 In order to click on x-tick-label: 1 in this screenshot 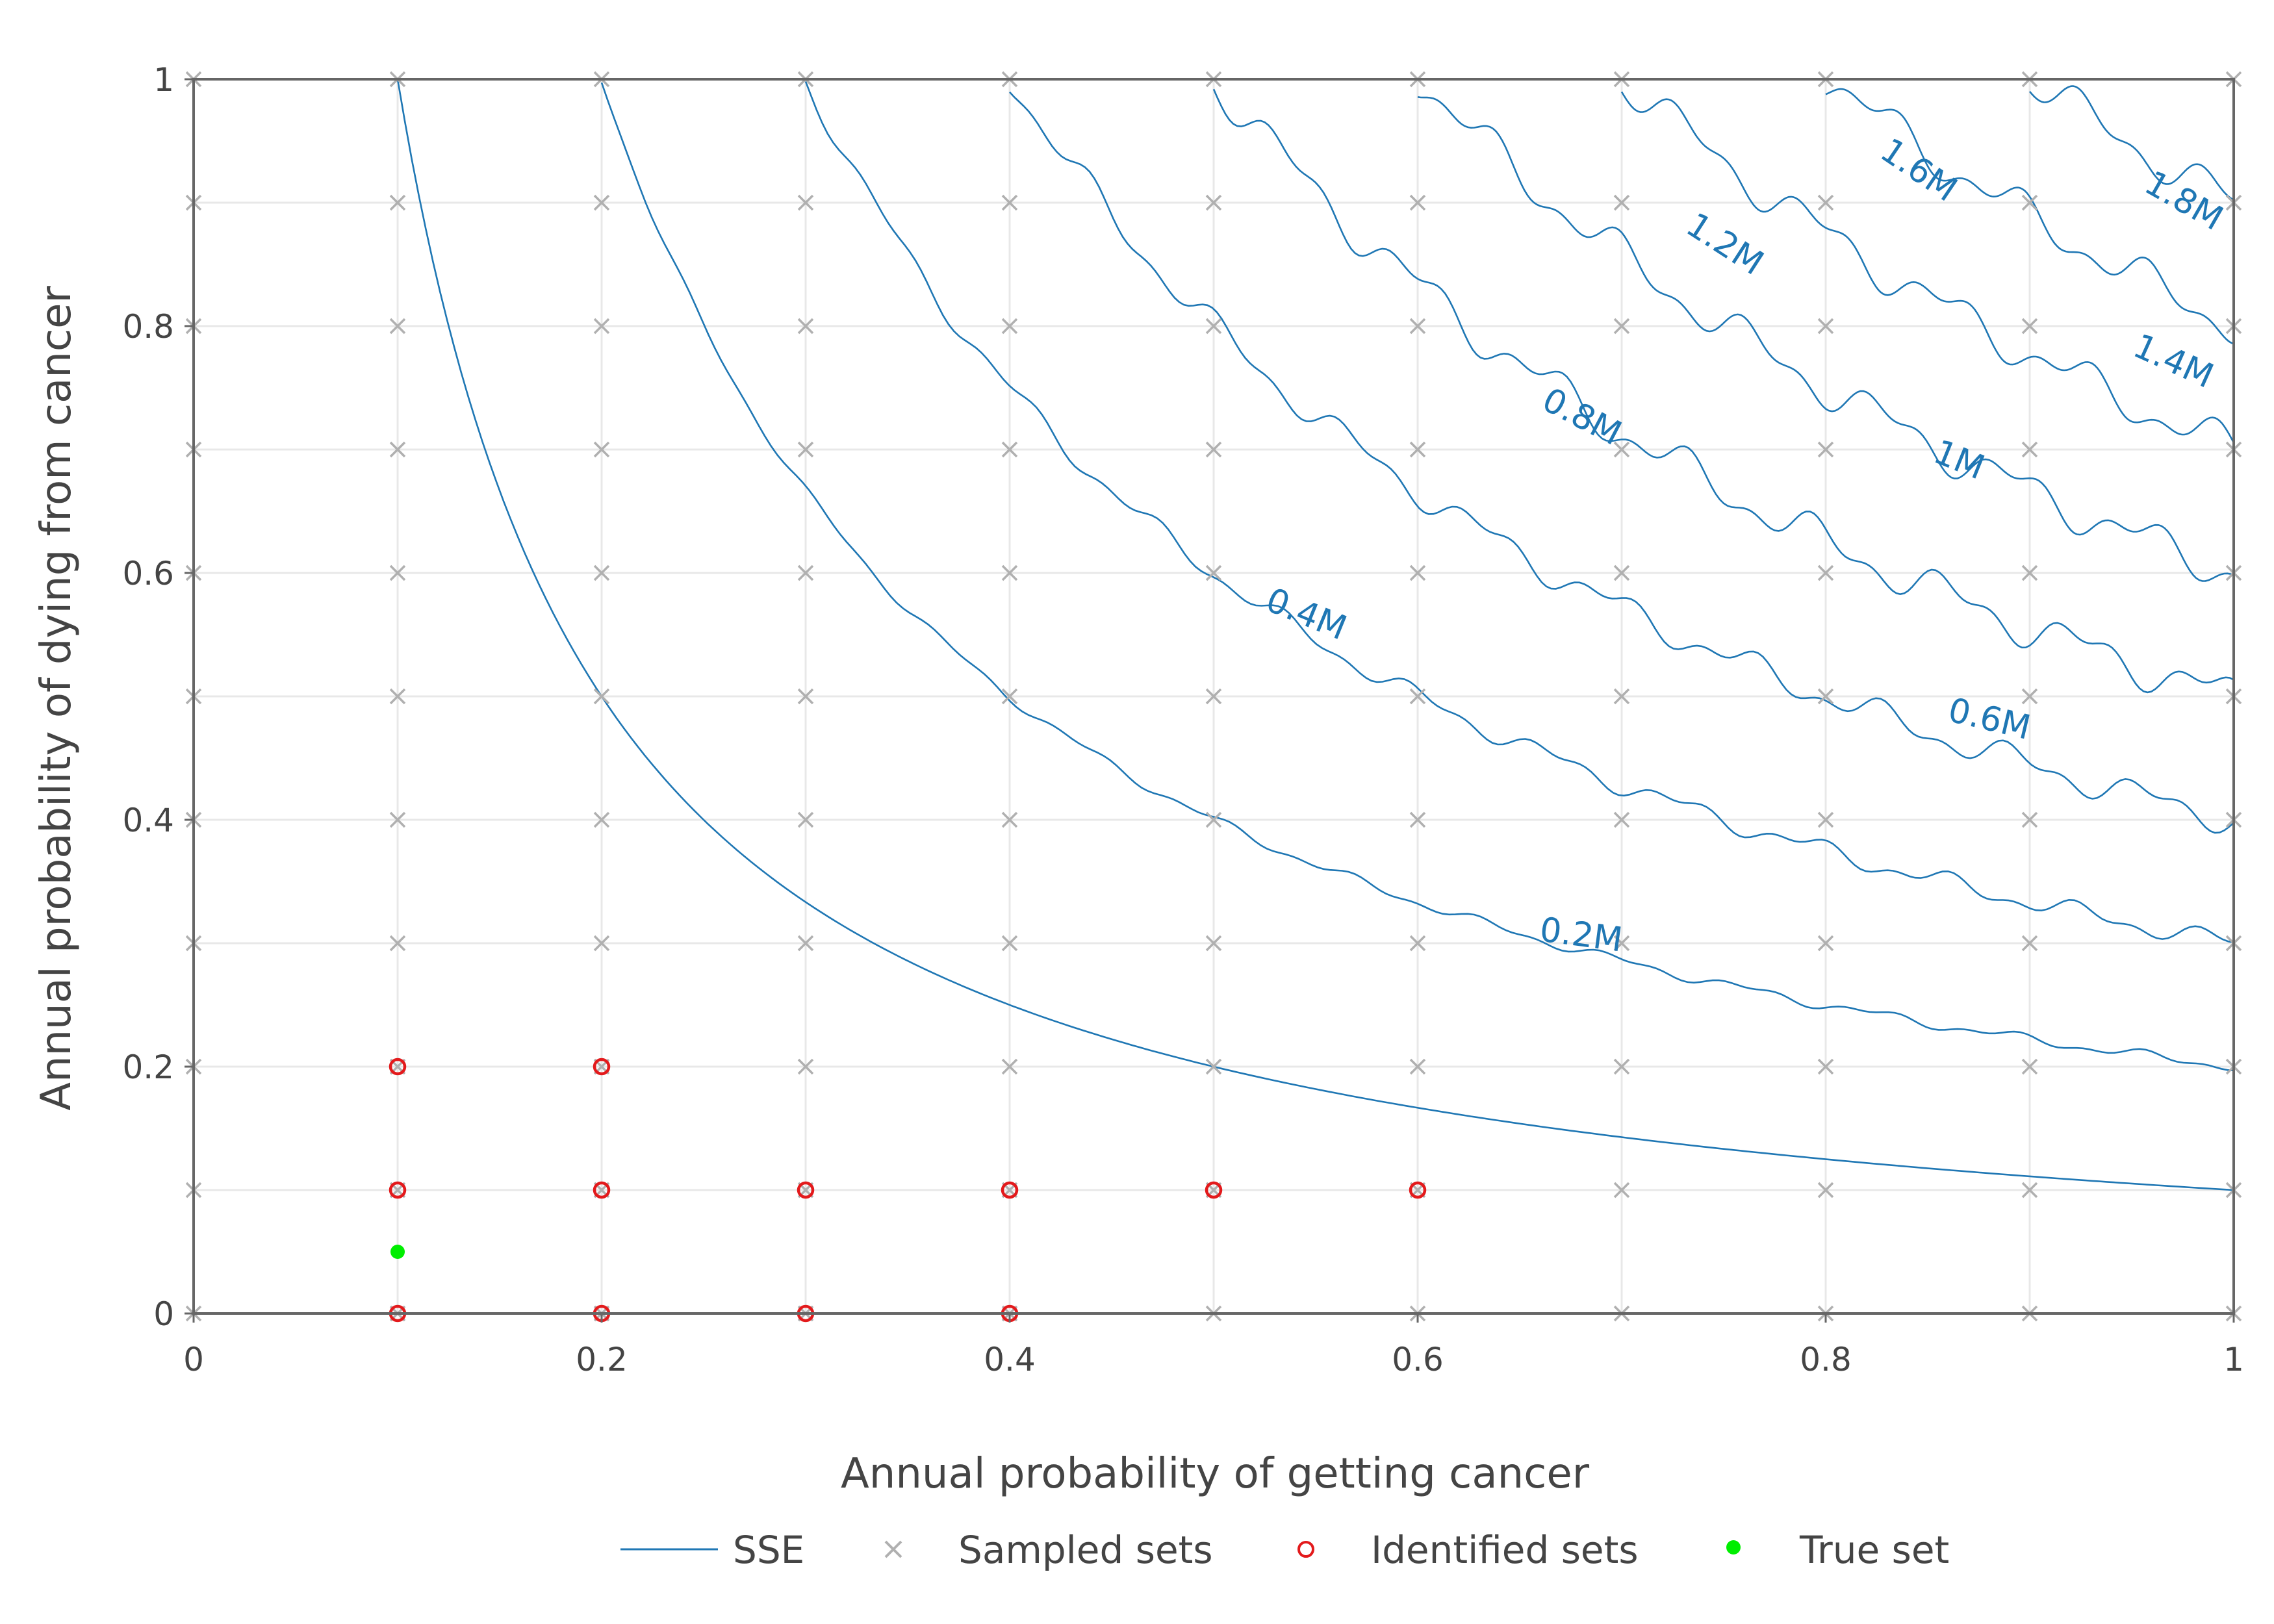, I will do `click(2233, 1359)`.